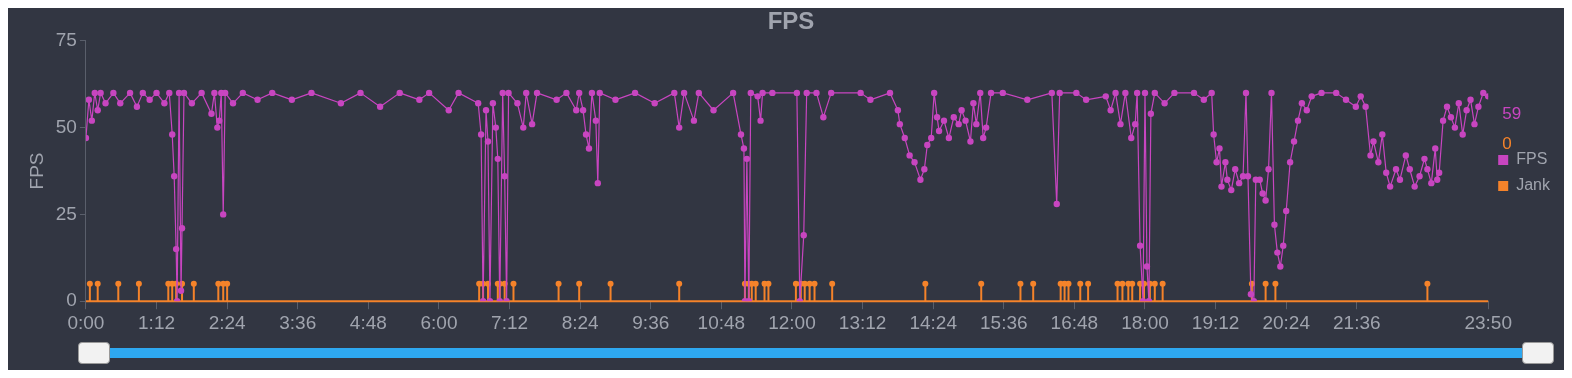 Image resolution: width=1572 pixels, height=378 pixels. What do you see at coordinates (66, 40) in the screenshot?
I see `y-tick-label: 75` at bounding box center [66, 40].